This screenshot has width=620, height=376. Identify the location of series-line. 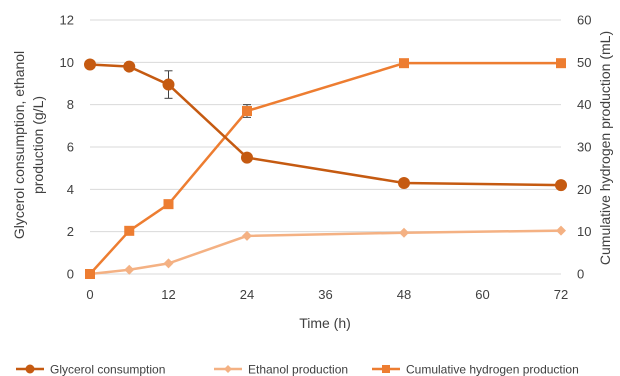
(325, 252).